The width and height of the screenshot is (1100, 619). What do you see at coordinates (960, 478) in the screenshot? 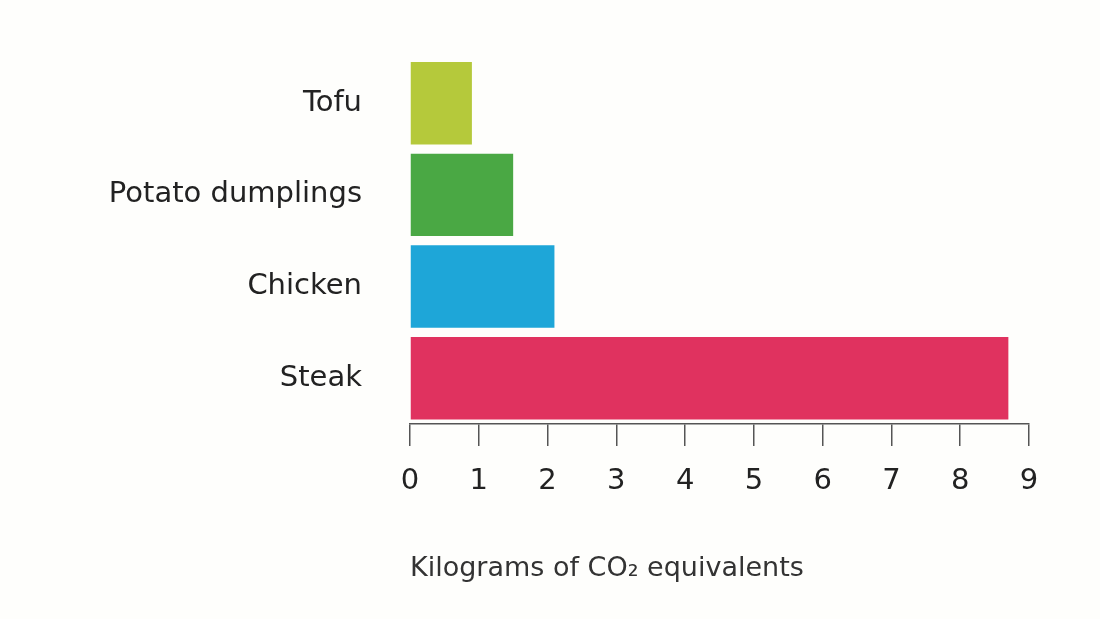
I see `x-tick-label: 8` at bounding box center [960, 478].